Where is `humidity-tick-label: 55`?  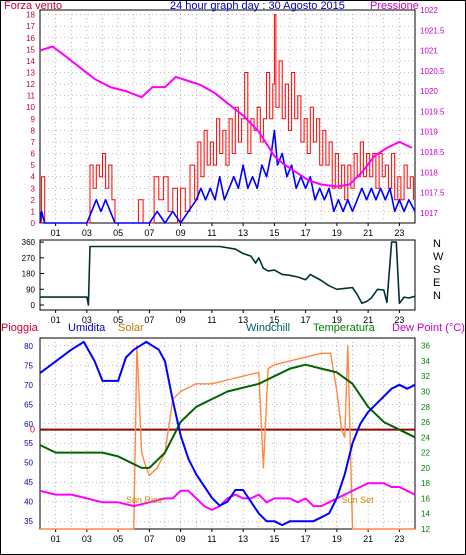
humidity-tick-label: 55 is located at coordinates (28, 443).